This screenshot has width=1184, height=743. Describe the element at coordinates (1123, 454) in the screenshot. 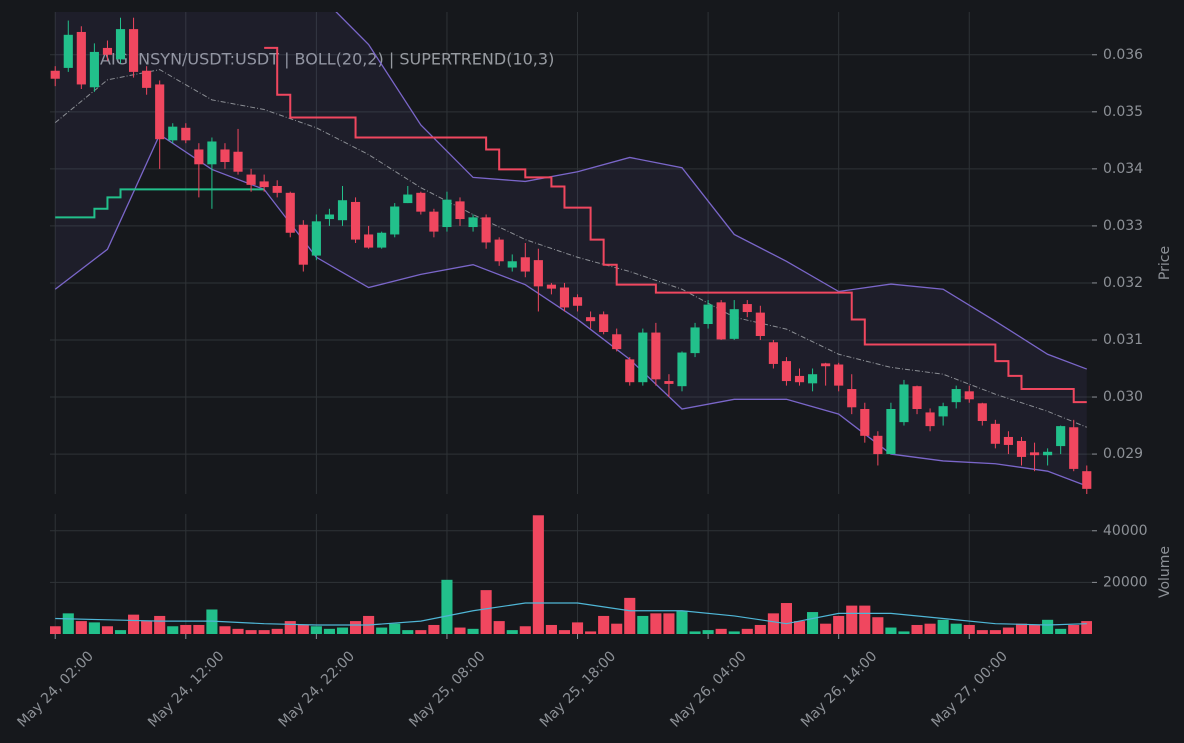

I see `y-tick-label: 0.029` at that location.